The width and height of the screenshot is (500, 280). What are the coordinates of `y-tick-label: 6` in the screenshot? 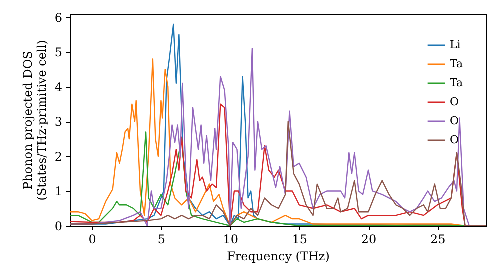 It's located at (58, 17).